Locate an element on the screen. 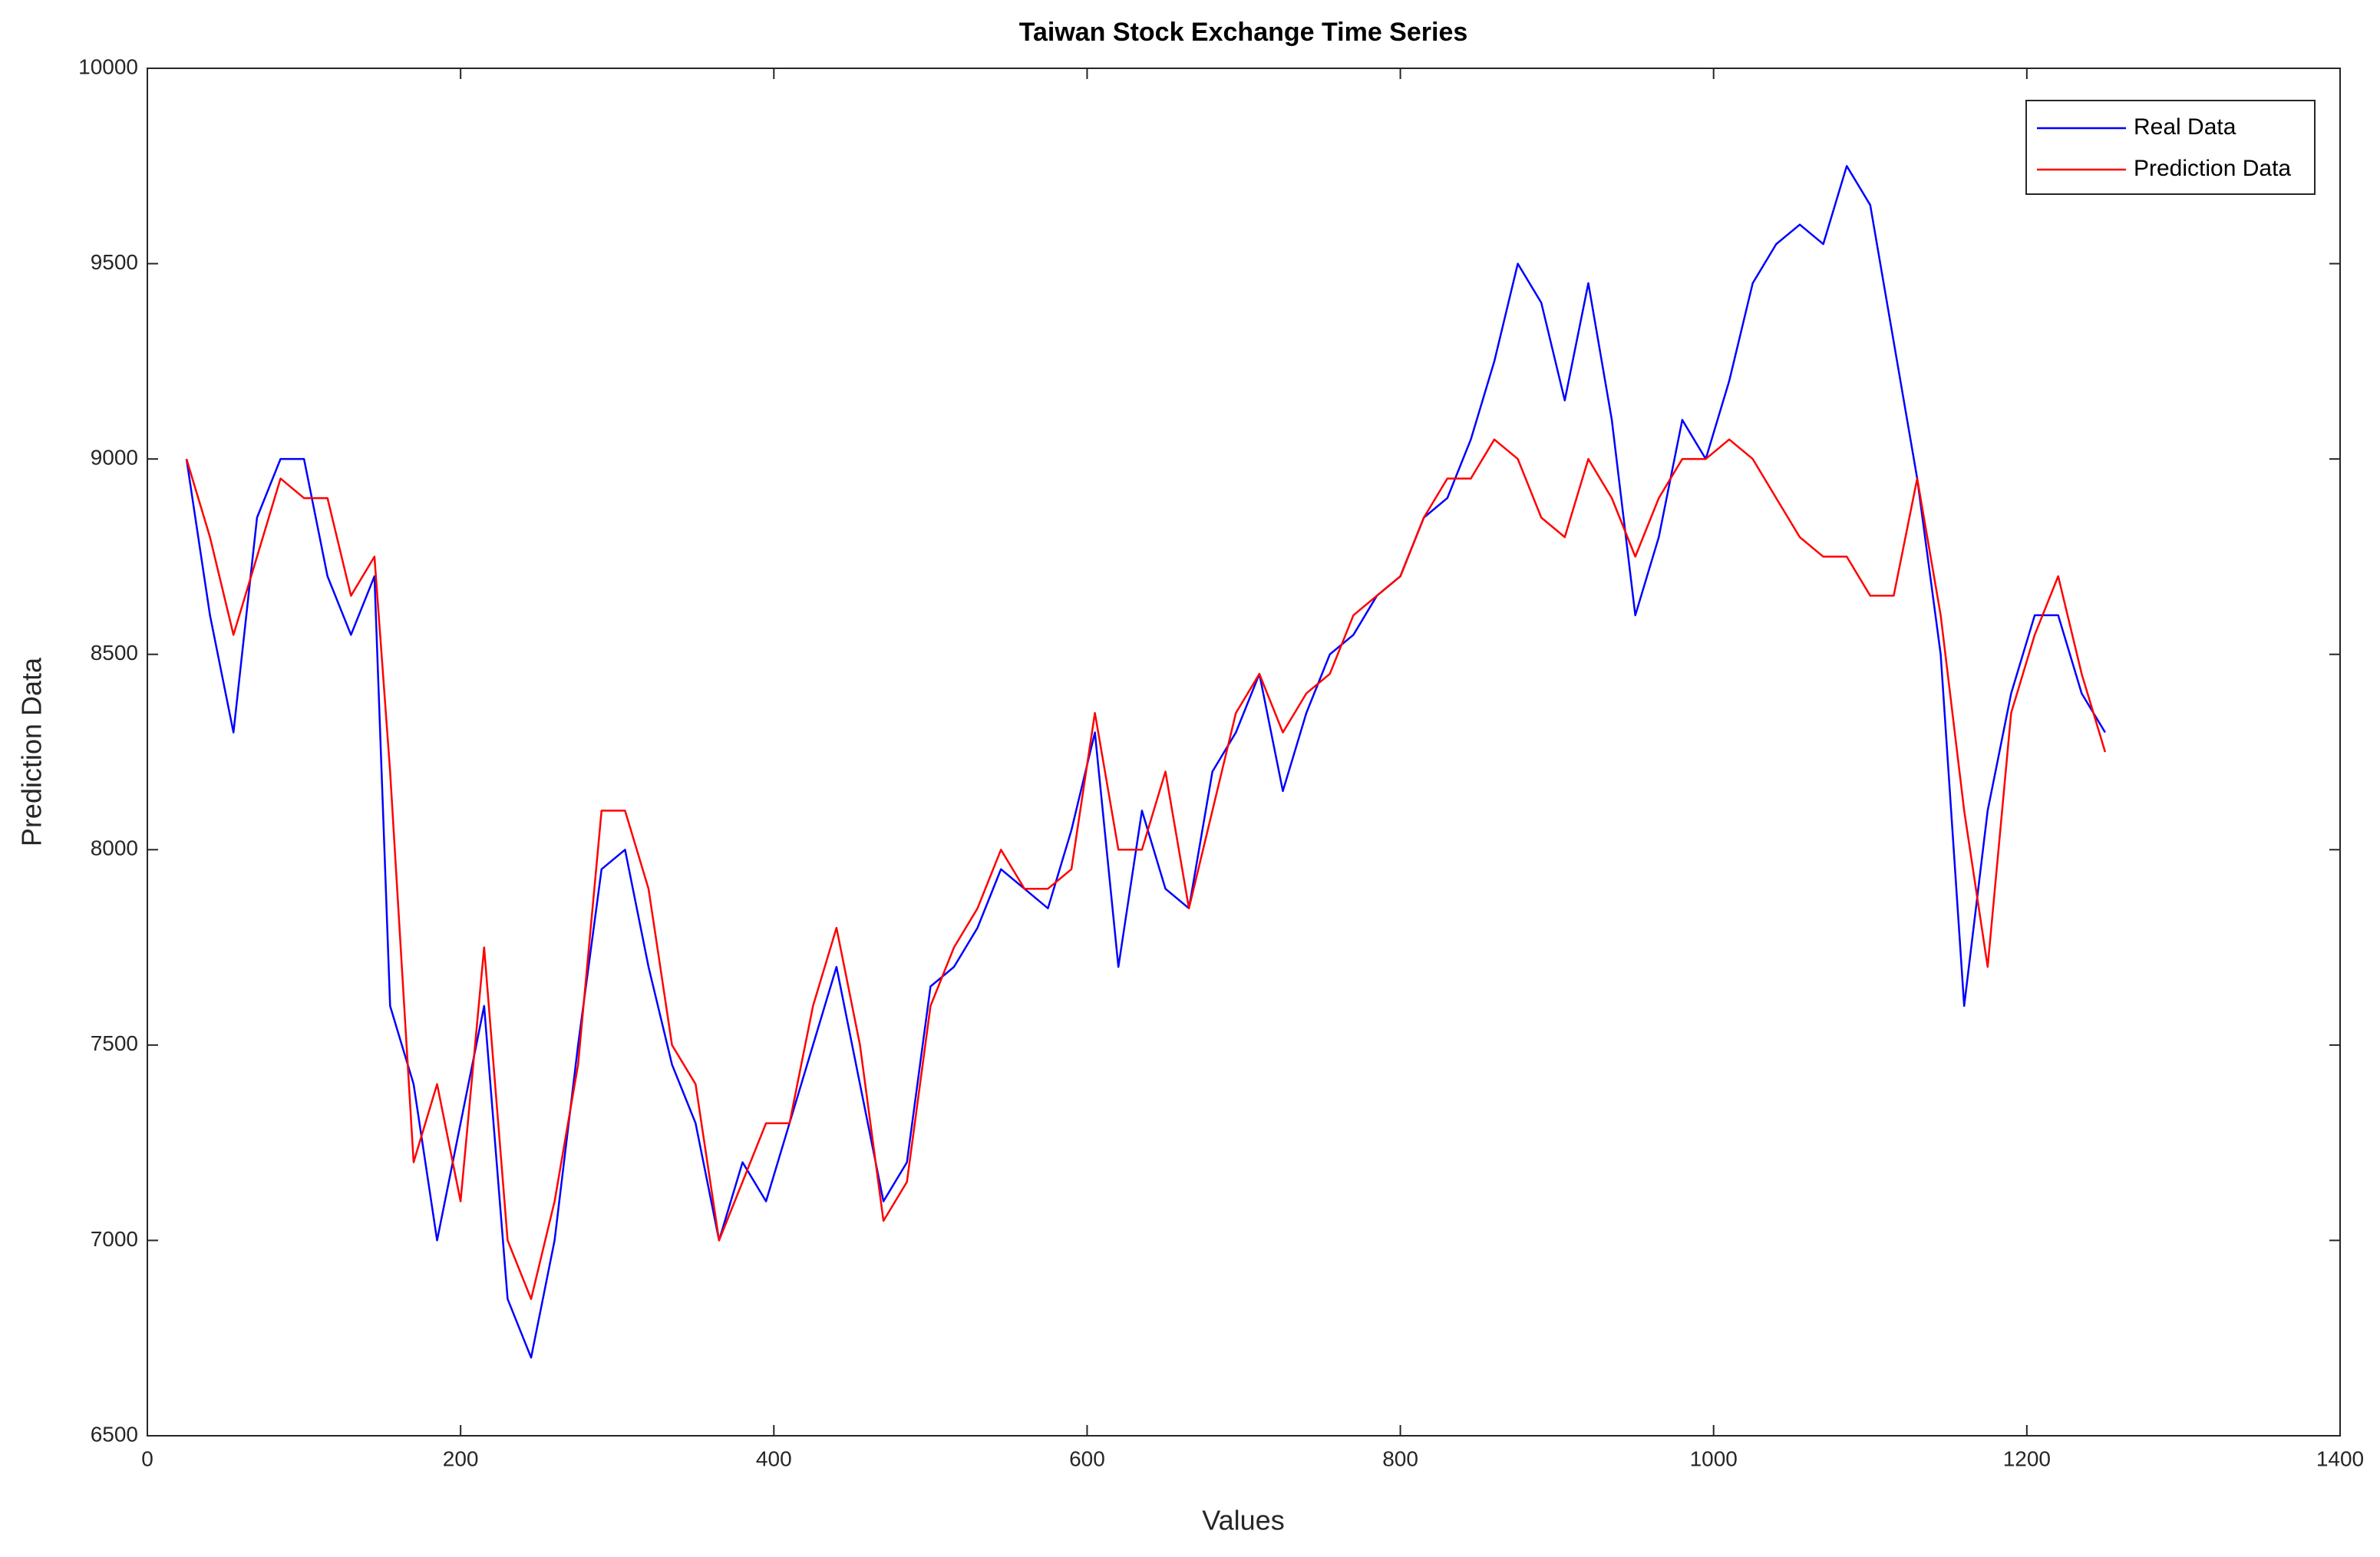 This screenshot has height=1557, width=2380. y-tick-label: 9000 is located at coordinates (114, 458).